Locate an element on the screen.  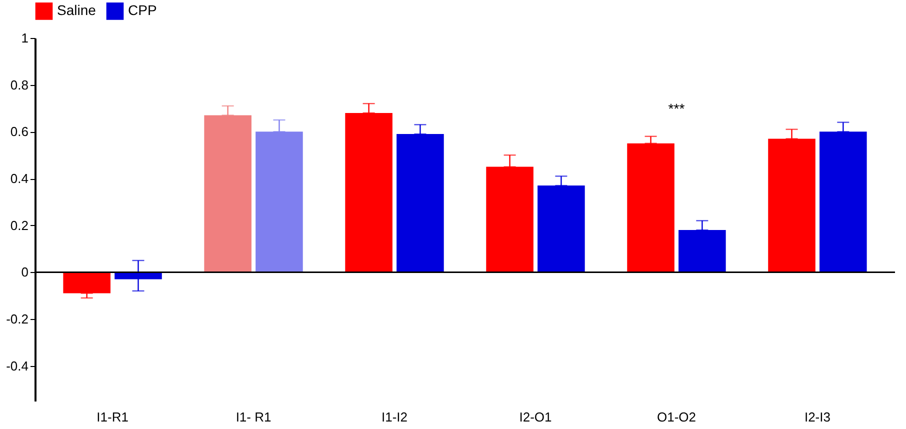
legend-label: CPP is located at coordinates (142, 10).